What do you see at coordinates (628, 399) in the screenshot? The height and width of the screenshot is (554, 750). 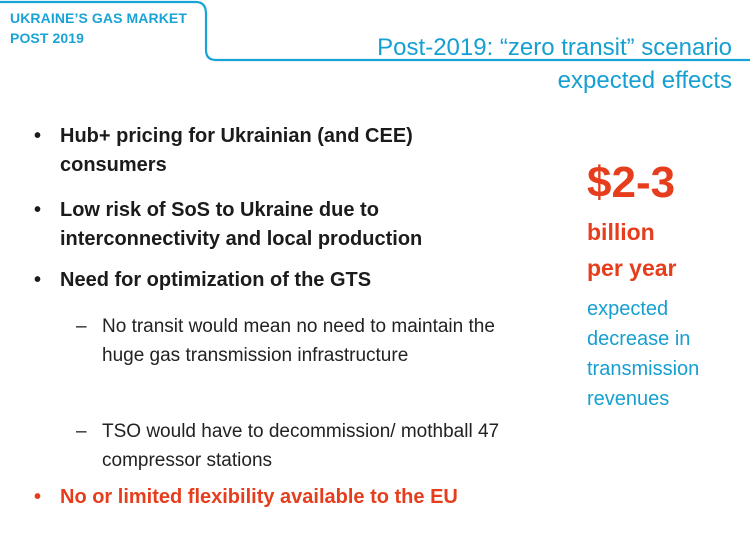 I see `revenue-impact-description-line-4: revenues` at bounding box center [628, 399].